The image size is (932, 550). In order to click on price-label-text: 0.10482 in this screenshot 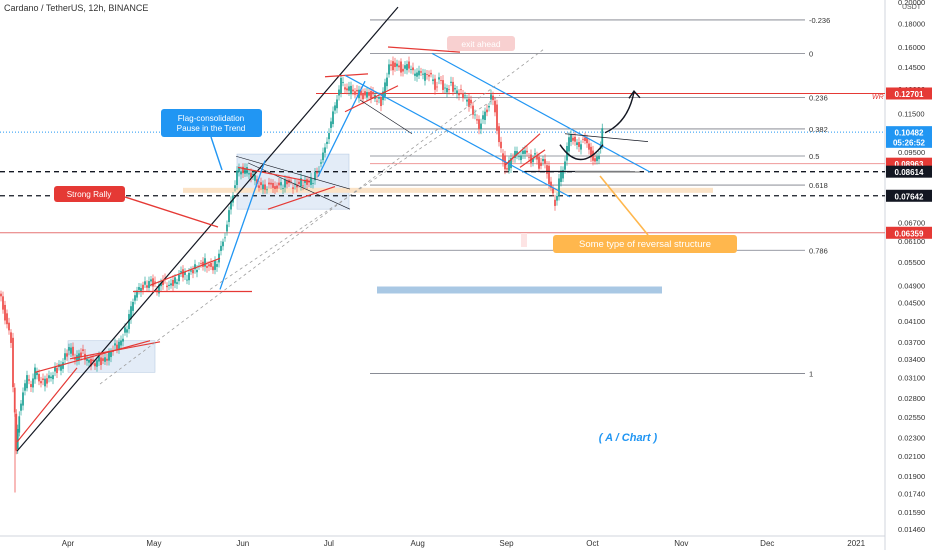, I will do `click(909, 133)`.